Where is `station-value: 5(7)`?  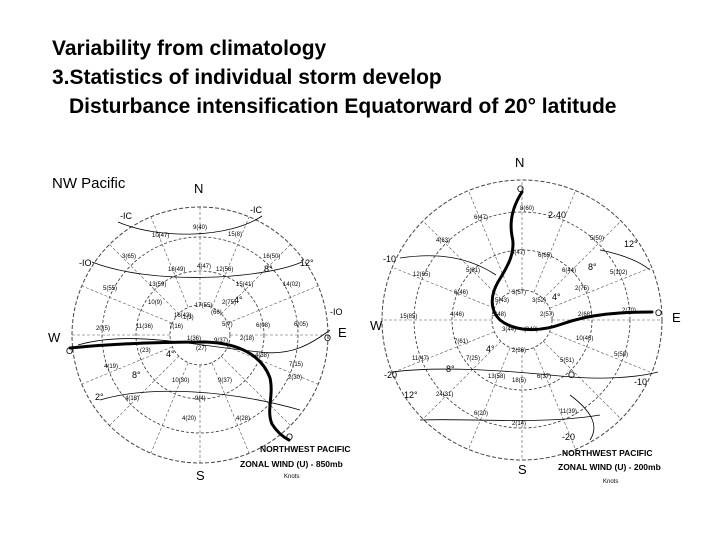
station-value: 5(7) is located at coordinates (227, 325).